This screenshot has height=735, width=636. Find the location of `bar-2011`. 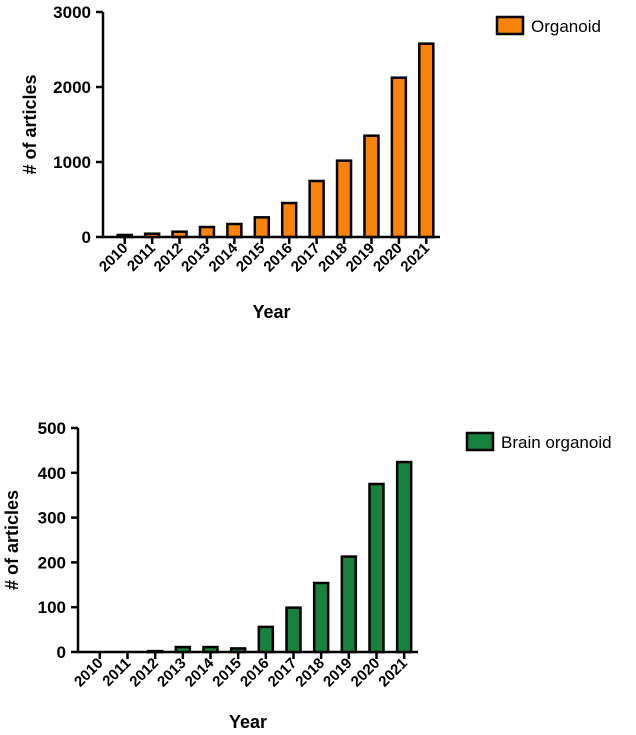

bar-2011 is located at coordinates (152, 235).